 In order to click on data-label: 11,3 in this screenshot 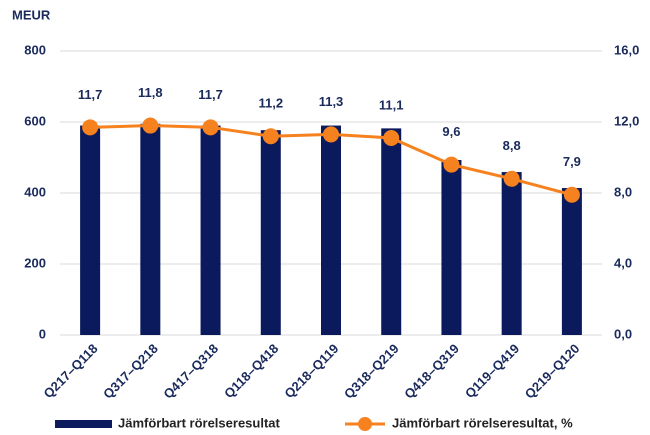, I will do `click(331, 101)`.